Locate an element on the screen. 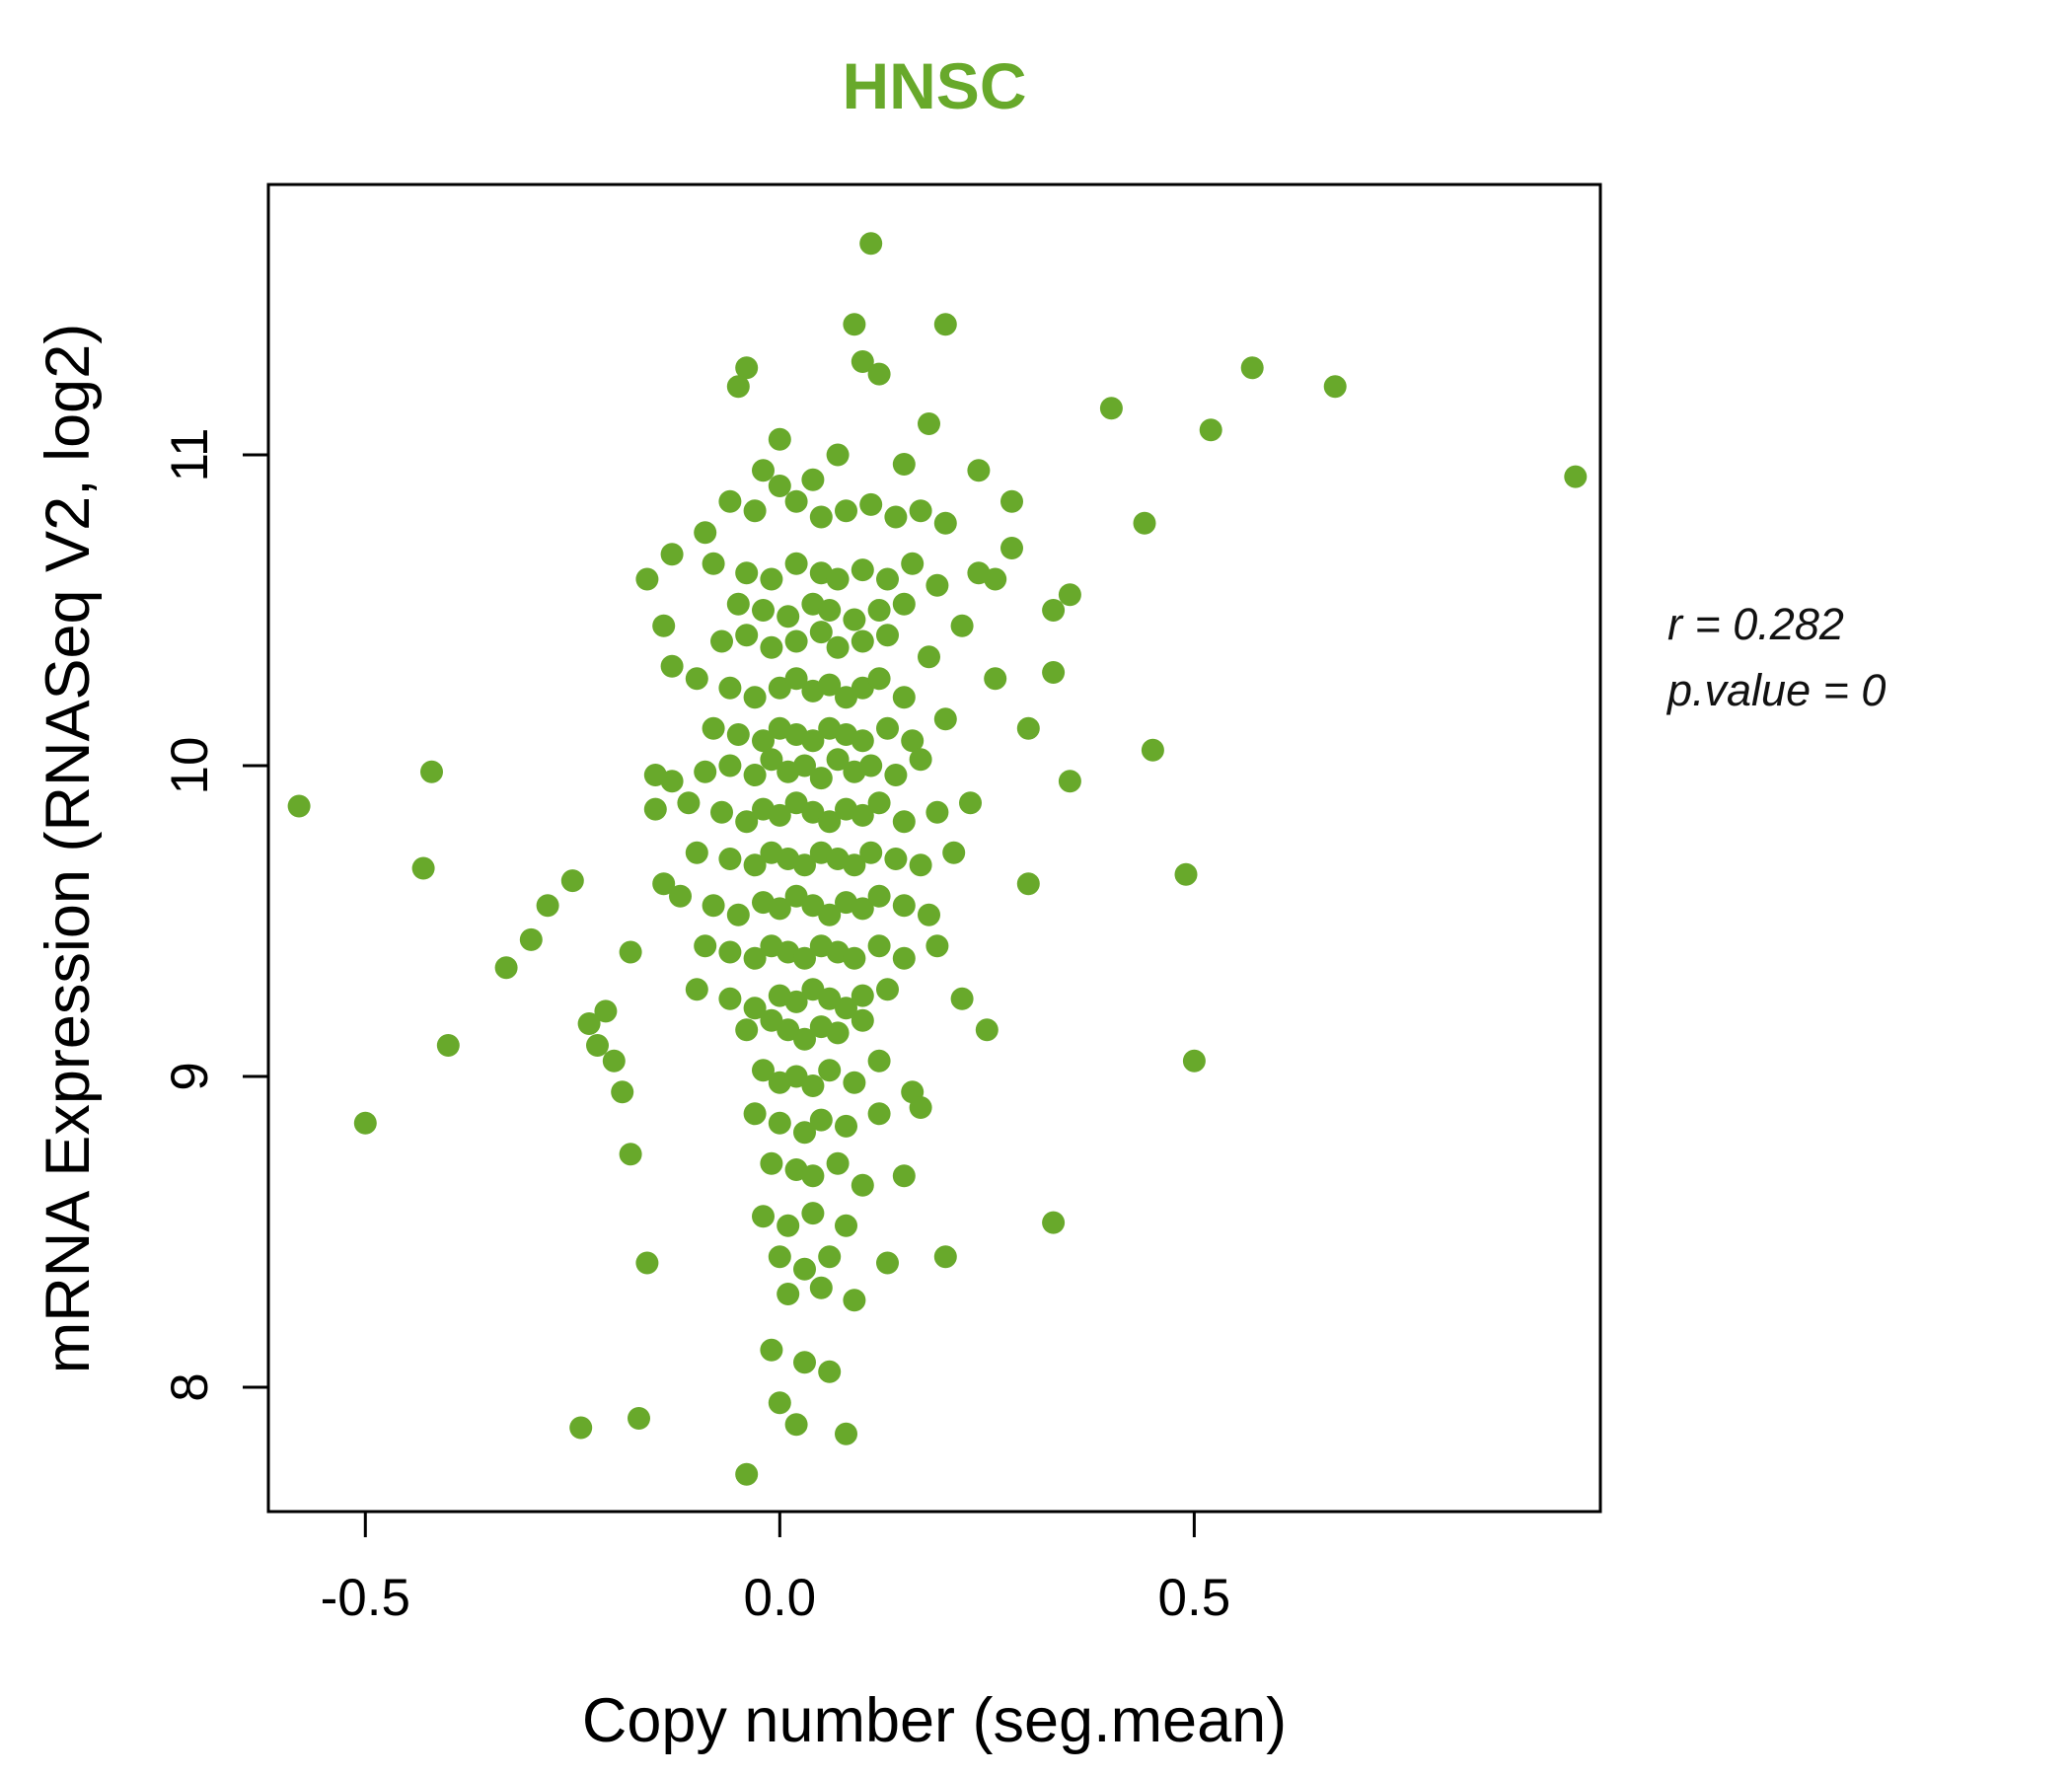  x-tick-label: 0.0 is located at coordinates (780, 1598).